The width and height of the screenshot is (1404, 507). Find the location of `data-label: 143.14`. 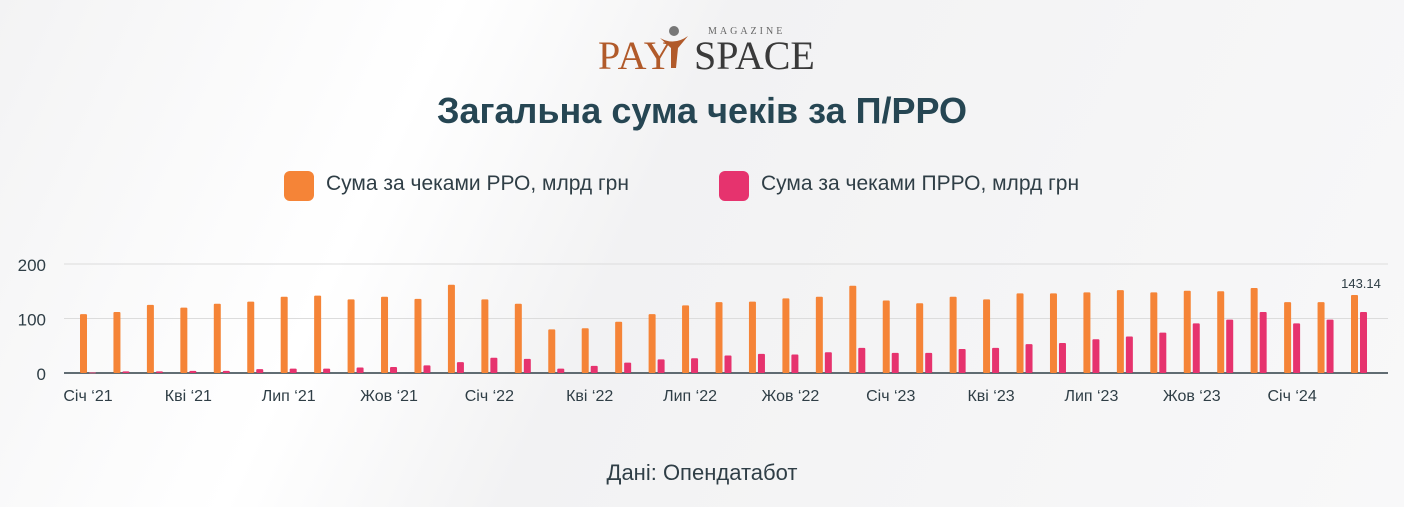

data-label: 143.14 is located at coordinates (1361, 283).